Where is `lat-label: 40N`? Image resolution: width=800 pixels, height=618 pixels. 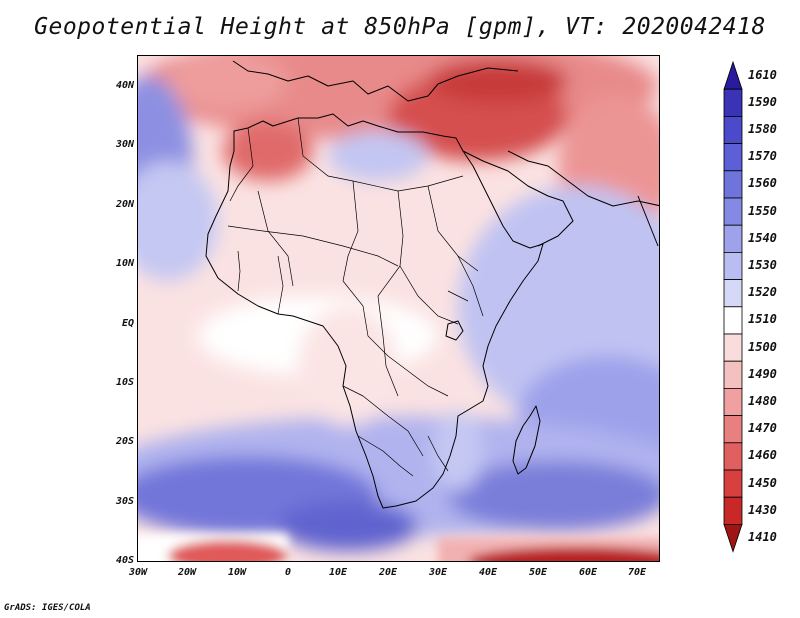
lat-label: 40N is located at coordinates (124, 85).